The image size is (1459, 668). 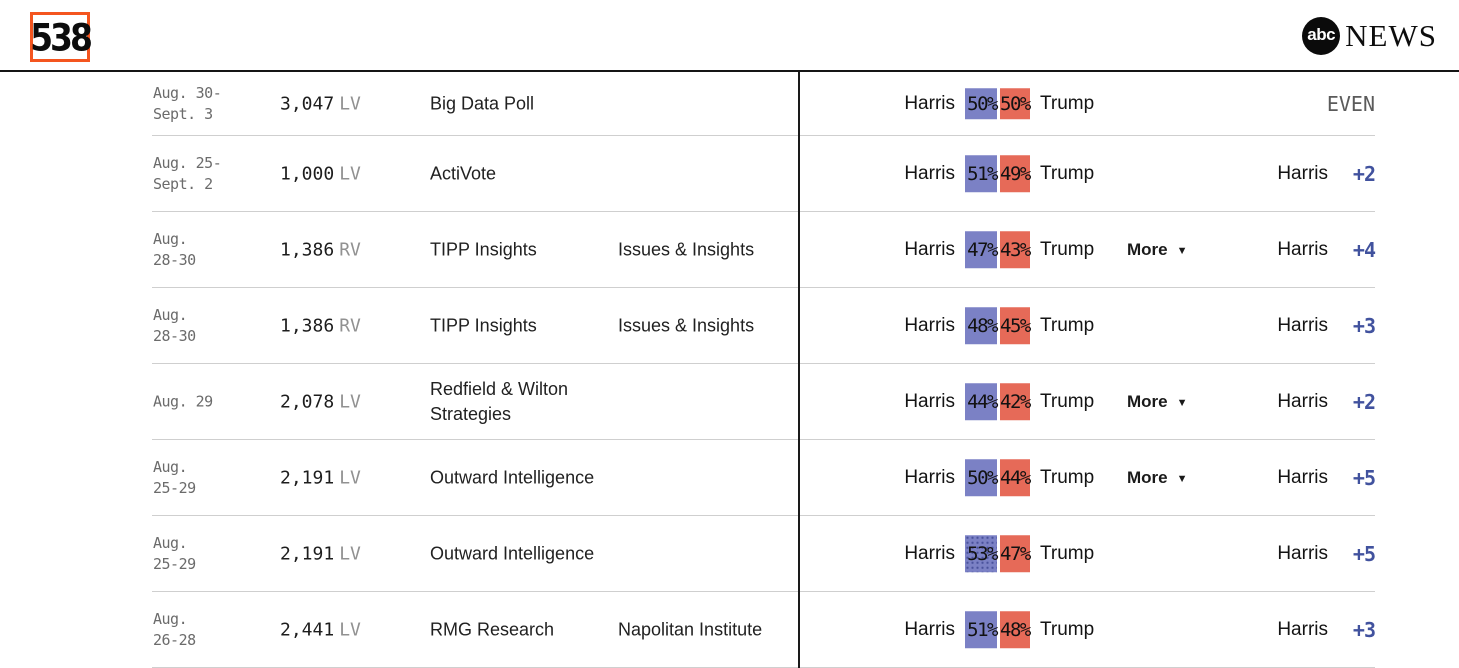 What do you see at coordinates (307, 629) in the screenshot?
I see `sample-size-number: 2,441` at bounding box center [307, 629].